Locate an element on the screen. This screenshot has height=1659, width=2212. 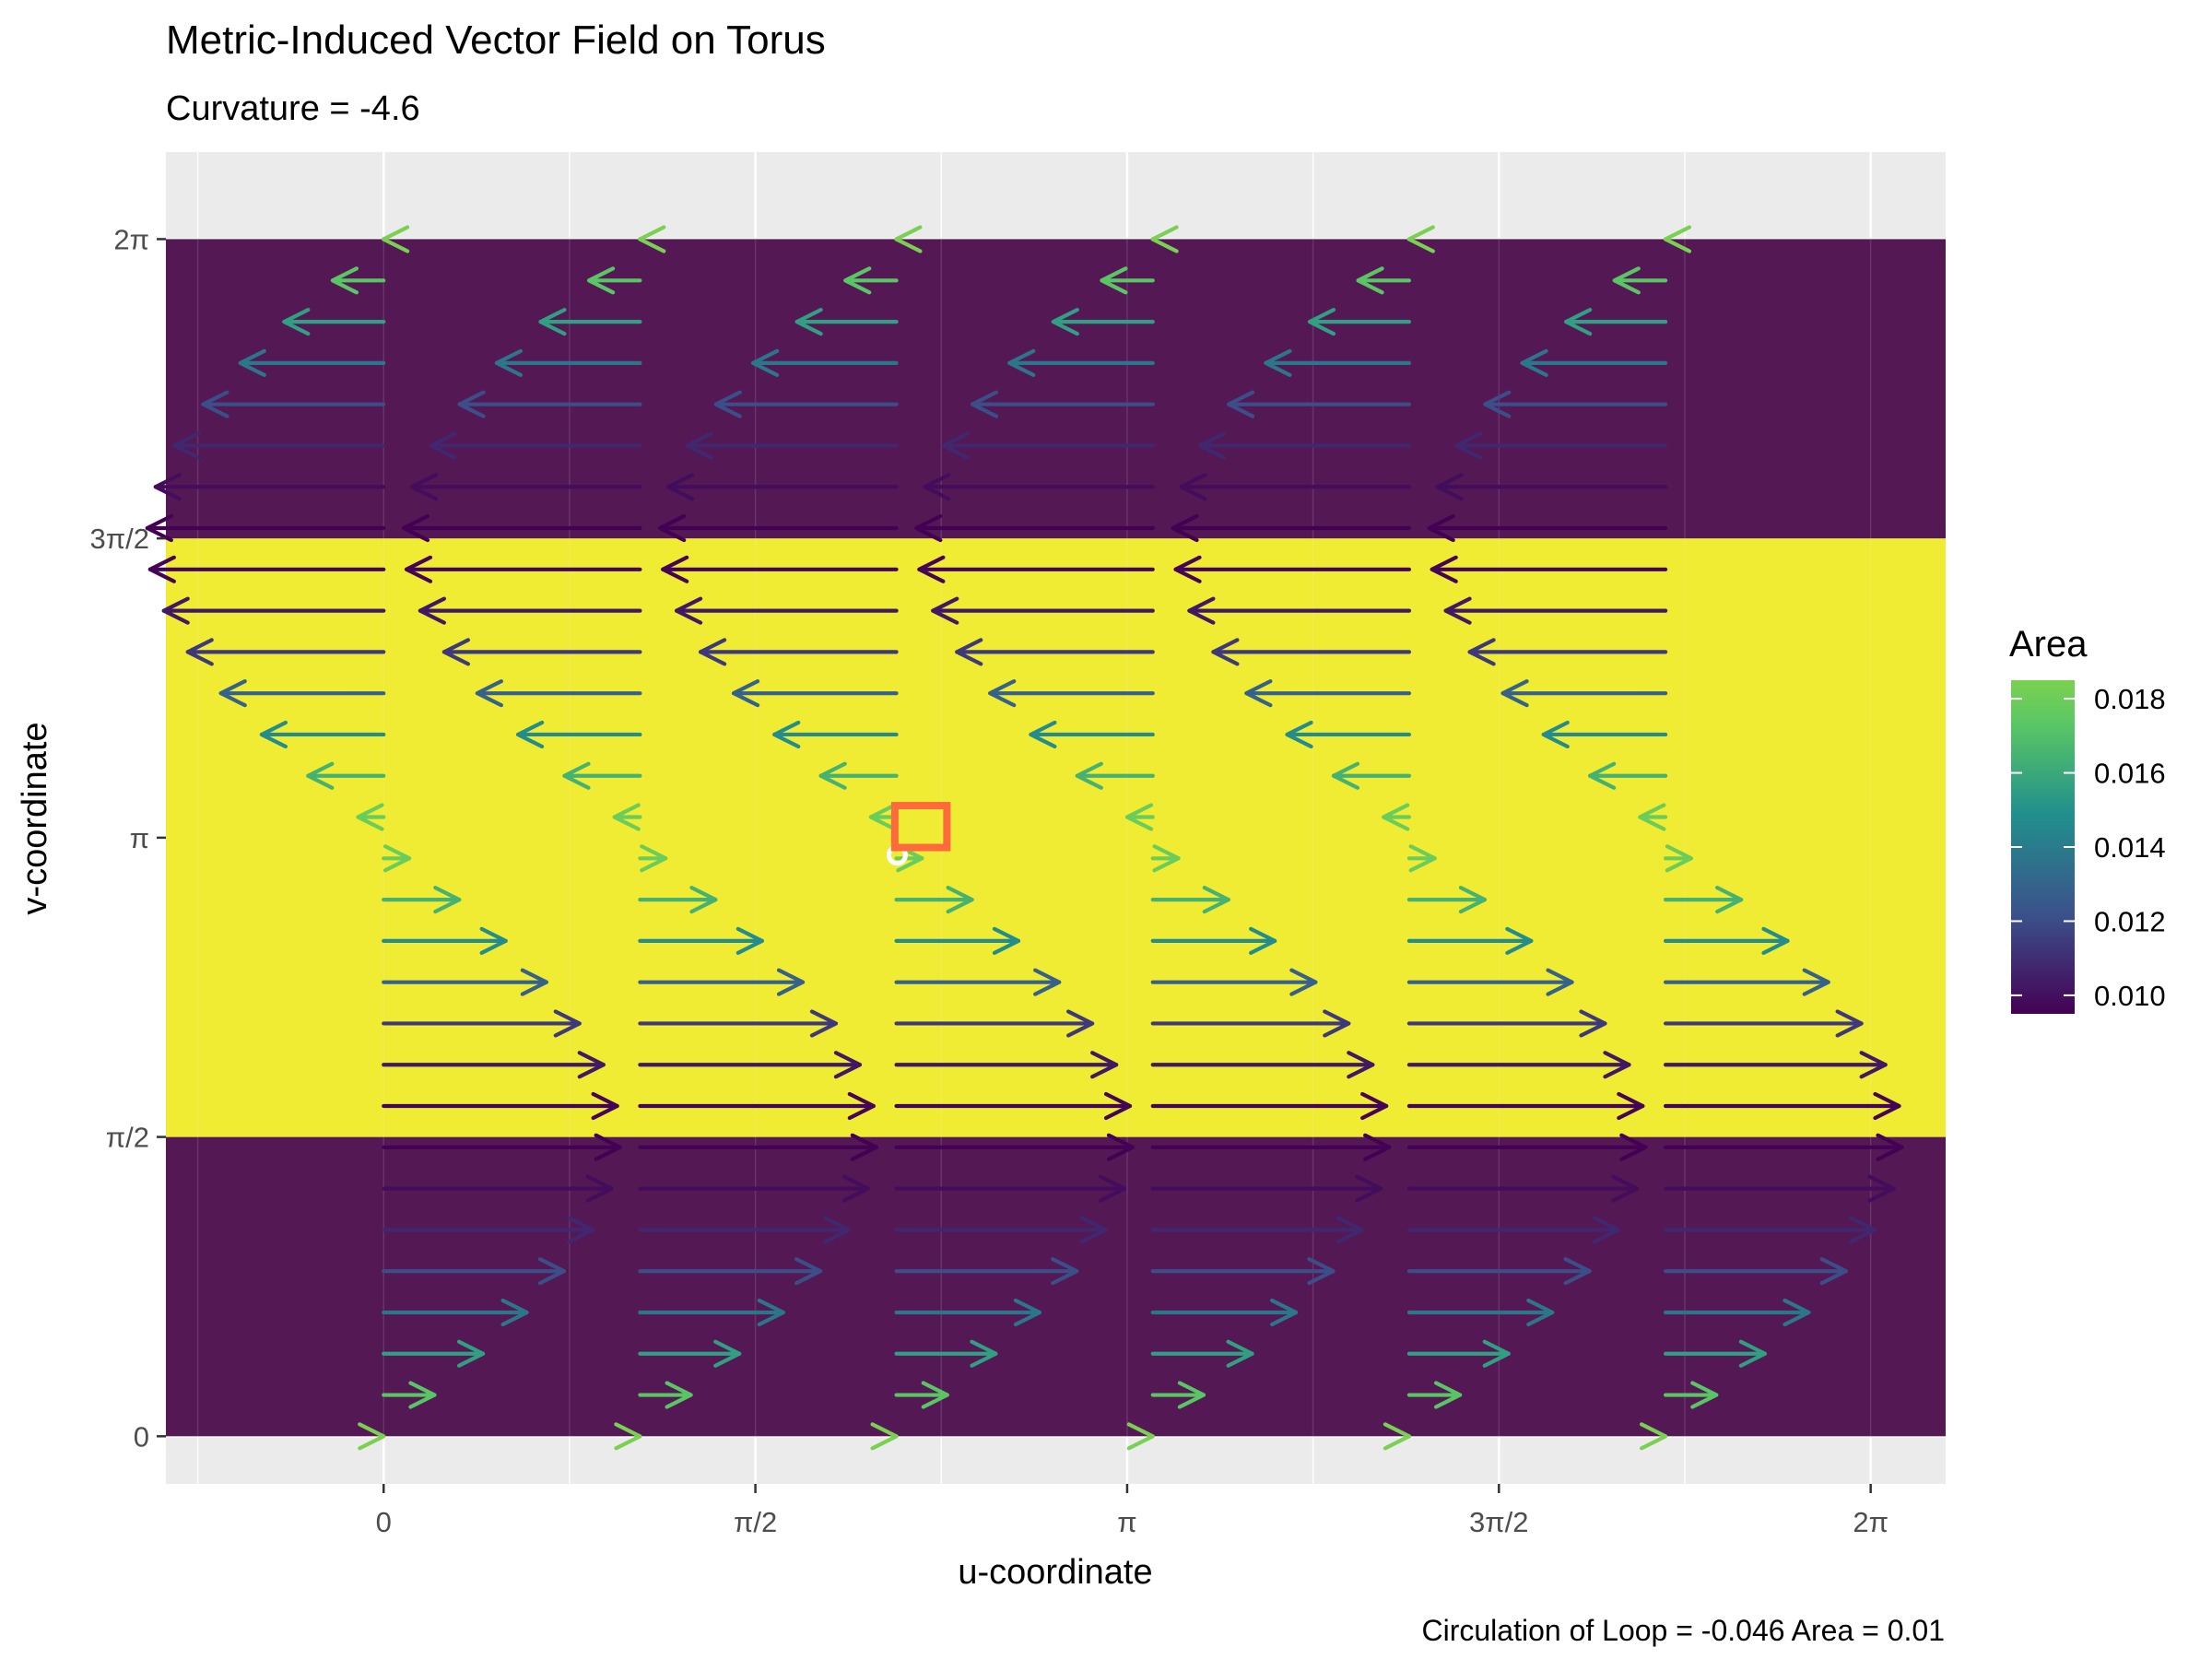
x-tick-label: 0 is located at coordinates (384, 1522).